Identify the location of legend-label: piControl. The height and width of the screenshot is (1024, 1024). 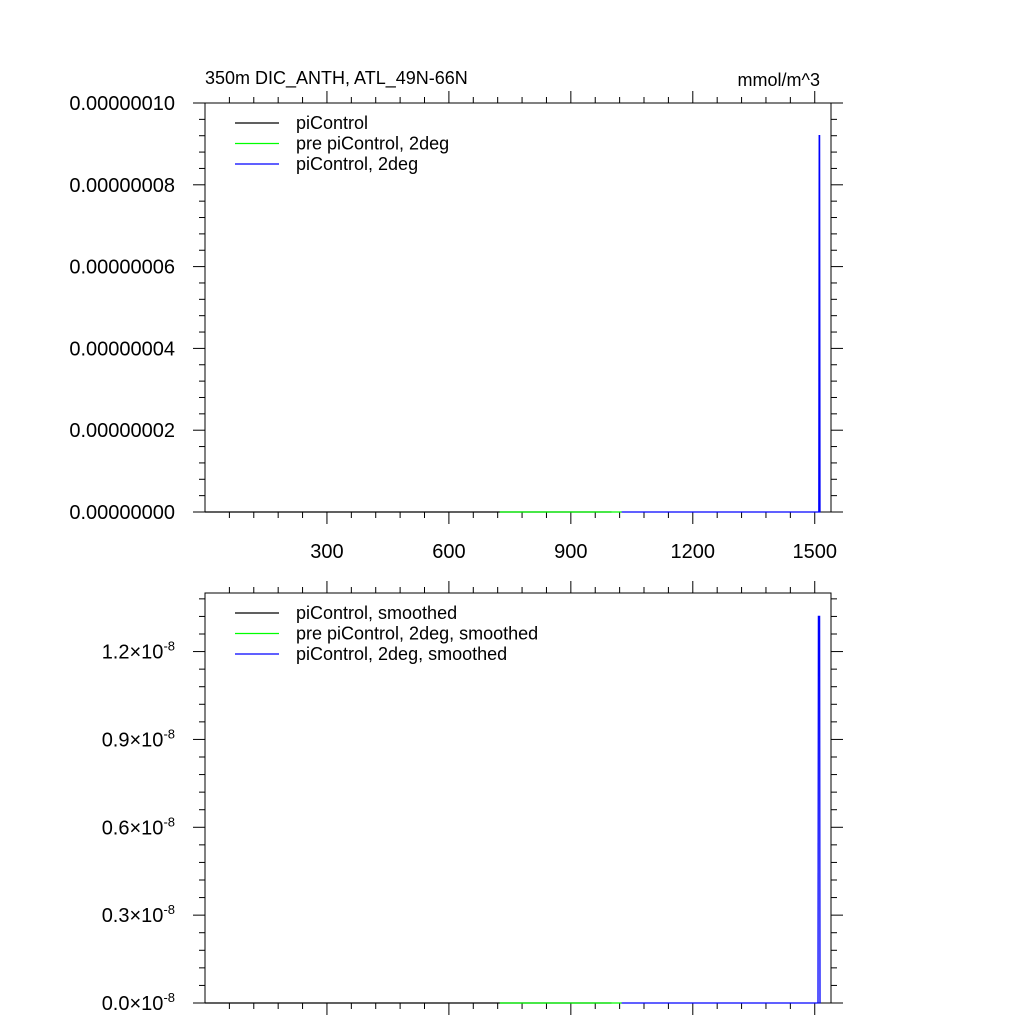
(332, 123).